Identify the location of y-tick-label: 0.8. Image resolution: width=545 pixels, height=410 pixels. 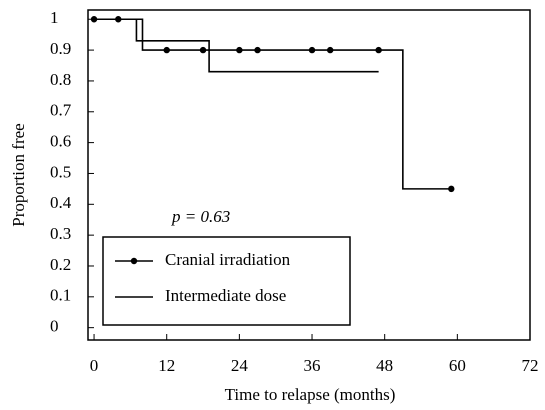
(60, 79).